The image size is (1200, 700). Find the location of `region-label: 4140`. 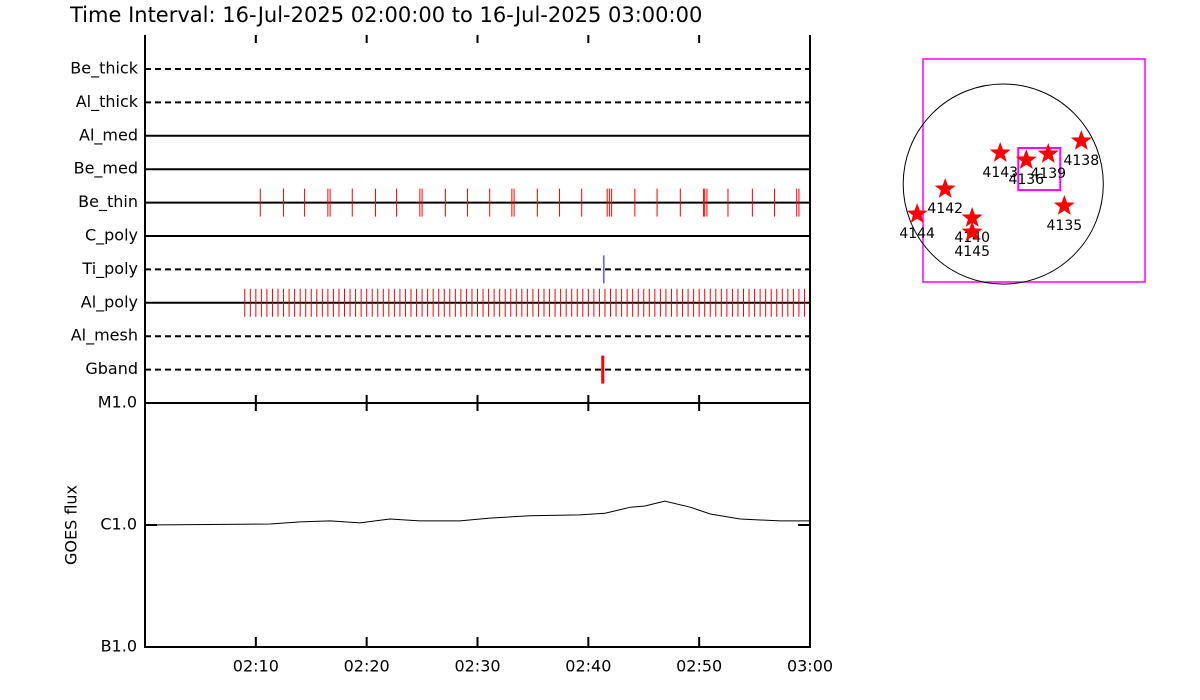

region-label: 4140 is located at coordinates (972, 238).